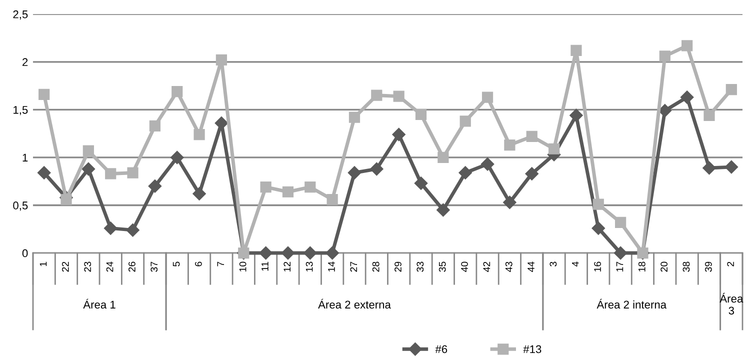 This screenshot has height=362, width=750. Describe the element at coordinates (331, 267) in the screenshot. I see `x-tick-label: 14` at that location.